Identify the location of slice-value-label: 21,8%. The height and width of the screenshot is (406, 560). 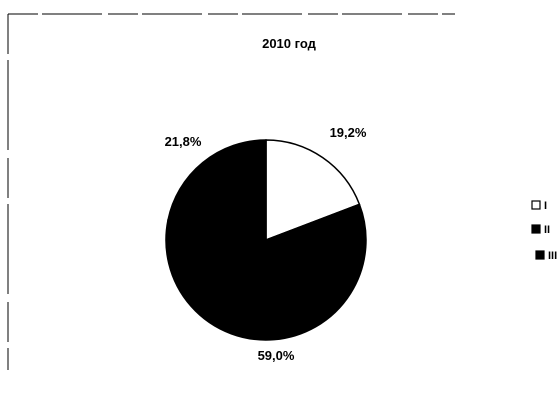
(183, 141).